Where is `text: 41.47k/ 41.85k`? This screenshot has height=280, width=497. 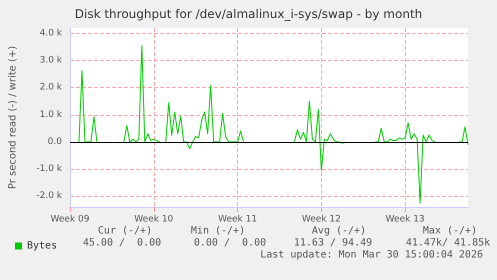
text: 41.47k/ 41.85k is located at coordinates (448, 243).